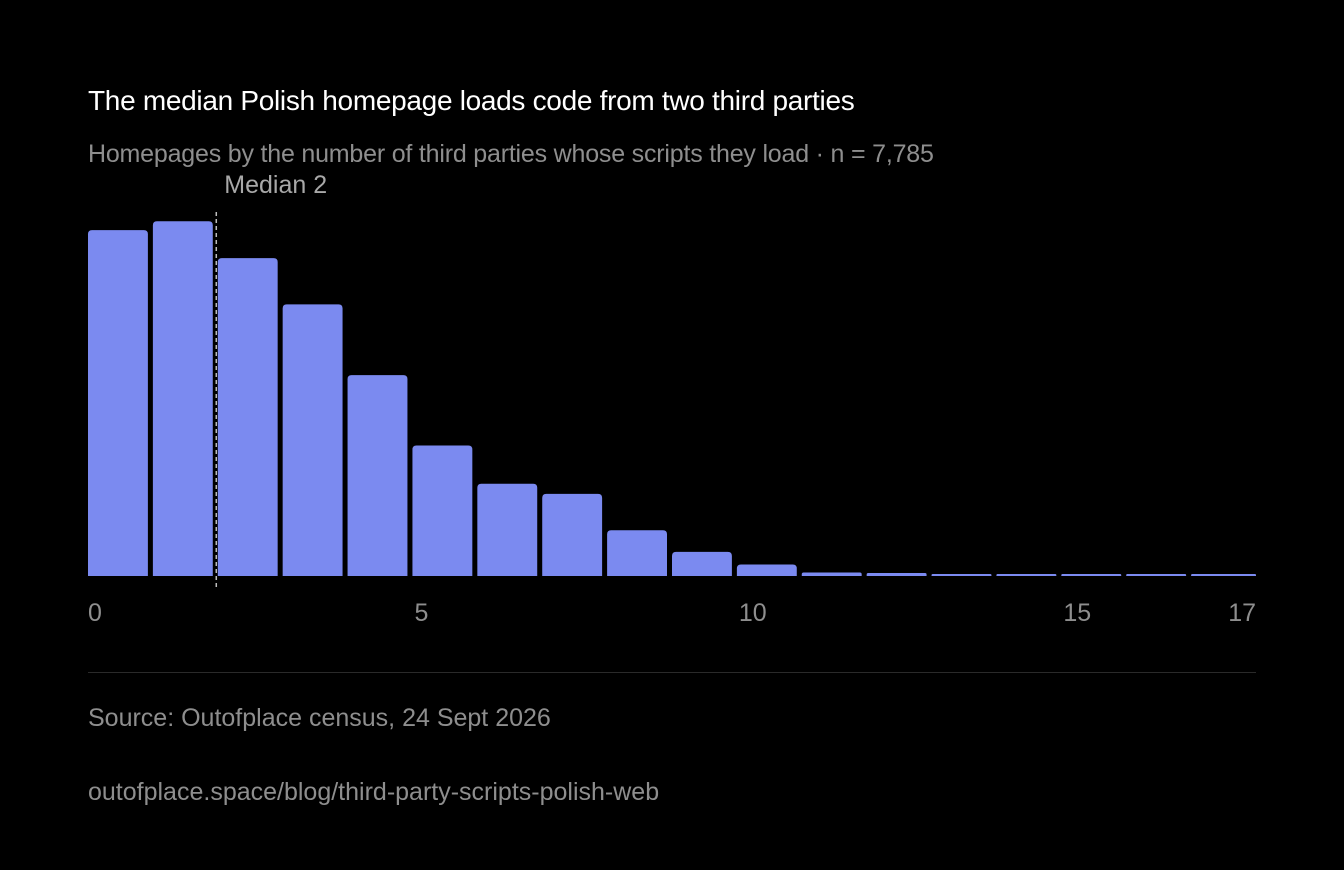 Image resolution: width=1344 pixels, height=870 pixels. Describe the element at coordinates (421, 613) in the screenshot. I see `x-tick-label-5: 5` at that location.